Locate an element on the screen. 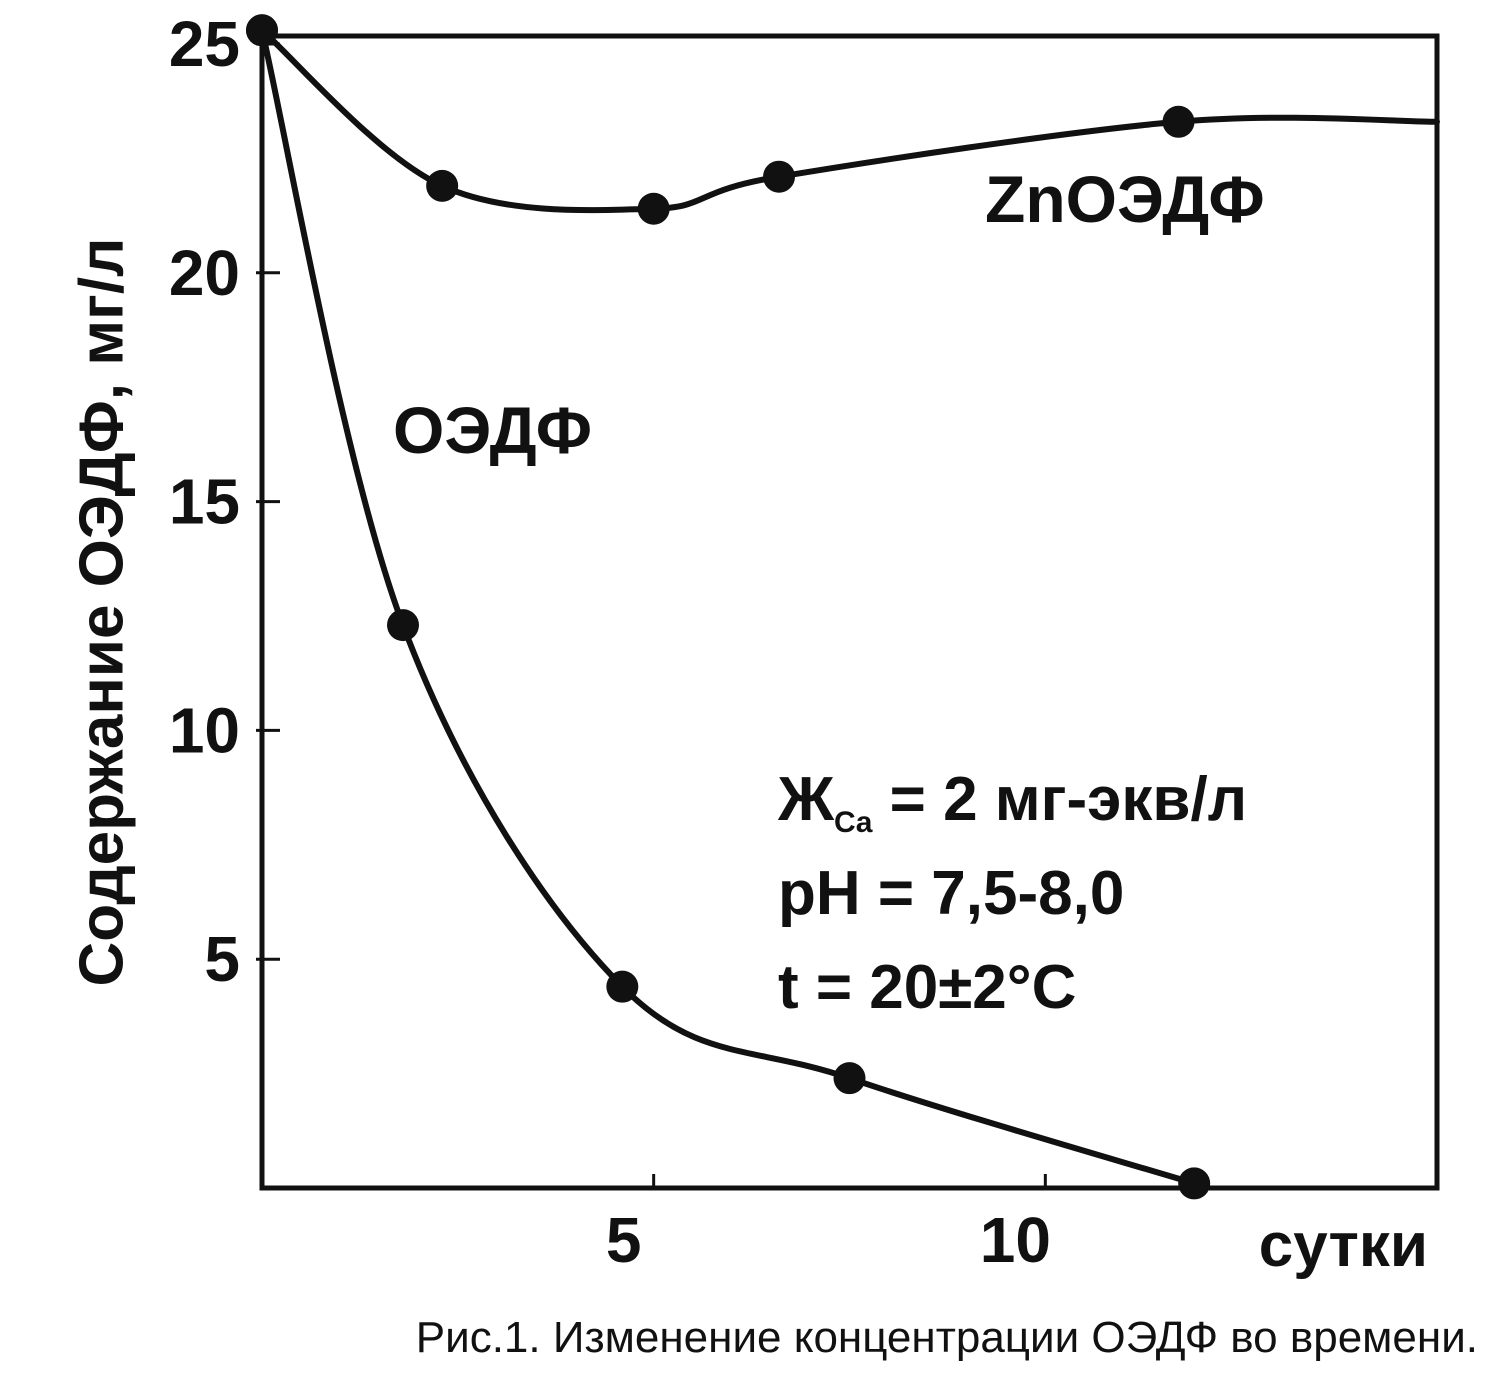  x-axis-label: сутки is located at coordinates (1343, 1245).